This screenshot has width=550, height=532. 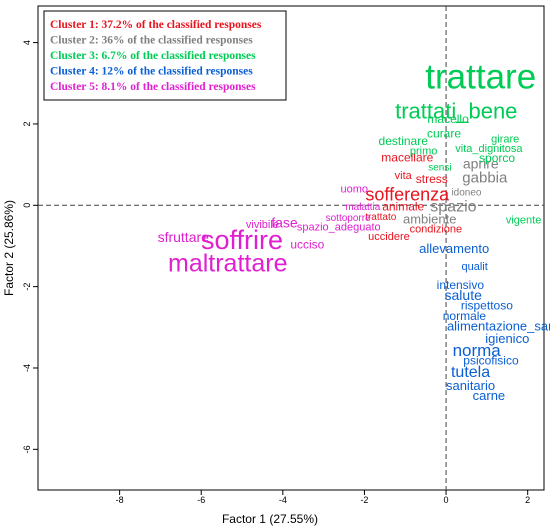 I want to click on x-axis-label: Factor 1 (27.55%), so click(x=270, y=519).